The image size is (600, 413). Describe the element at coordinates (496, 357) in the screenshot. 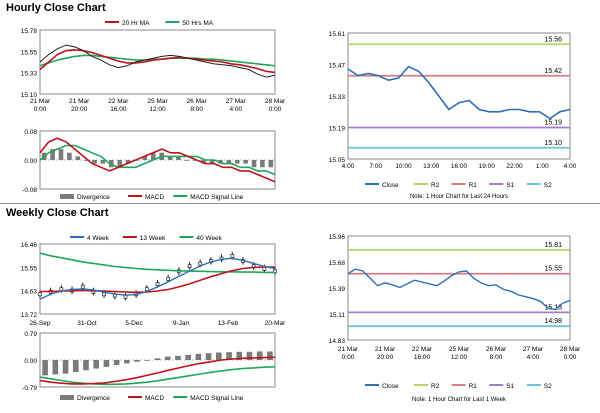

I see `x-tick-label: 8:00` at that location.